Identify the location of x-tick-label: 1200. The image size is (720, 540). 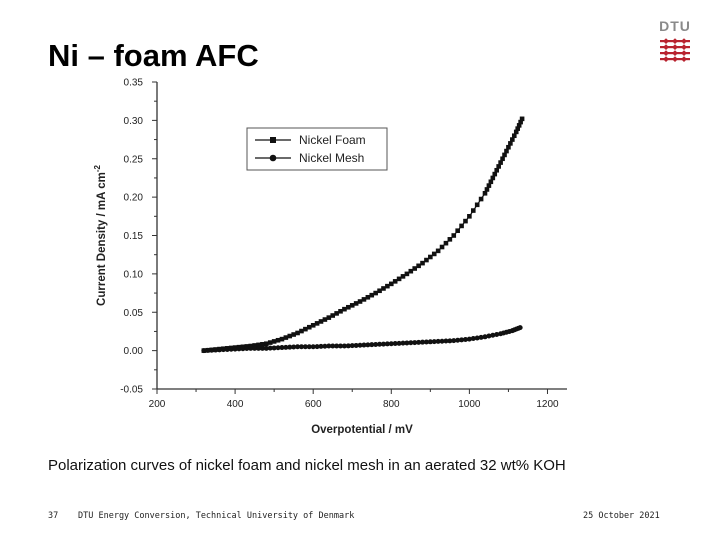
(547, 404).